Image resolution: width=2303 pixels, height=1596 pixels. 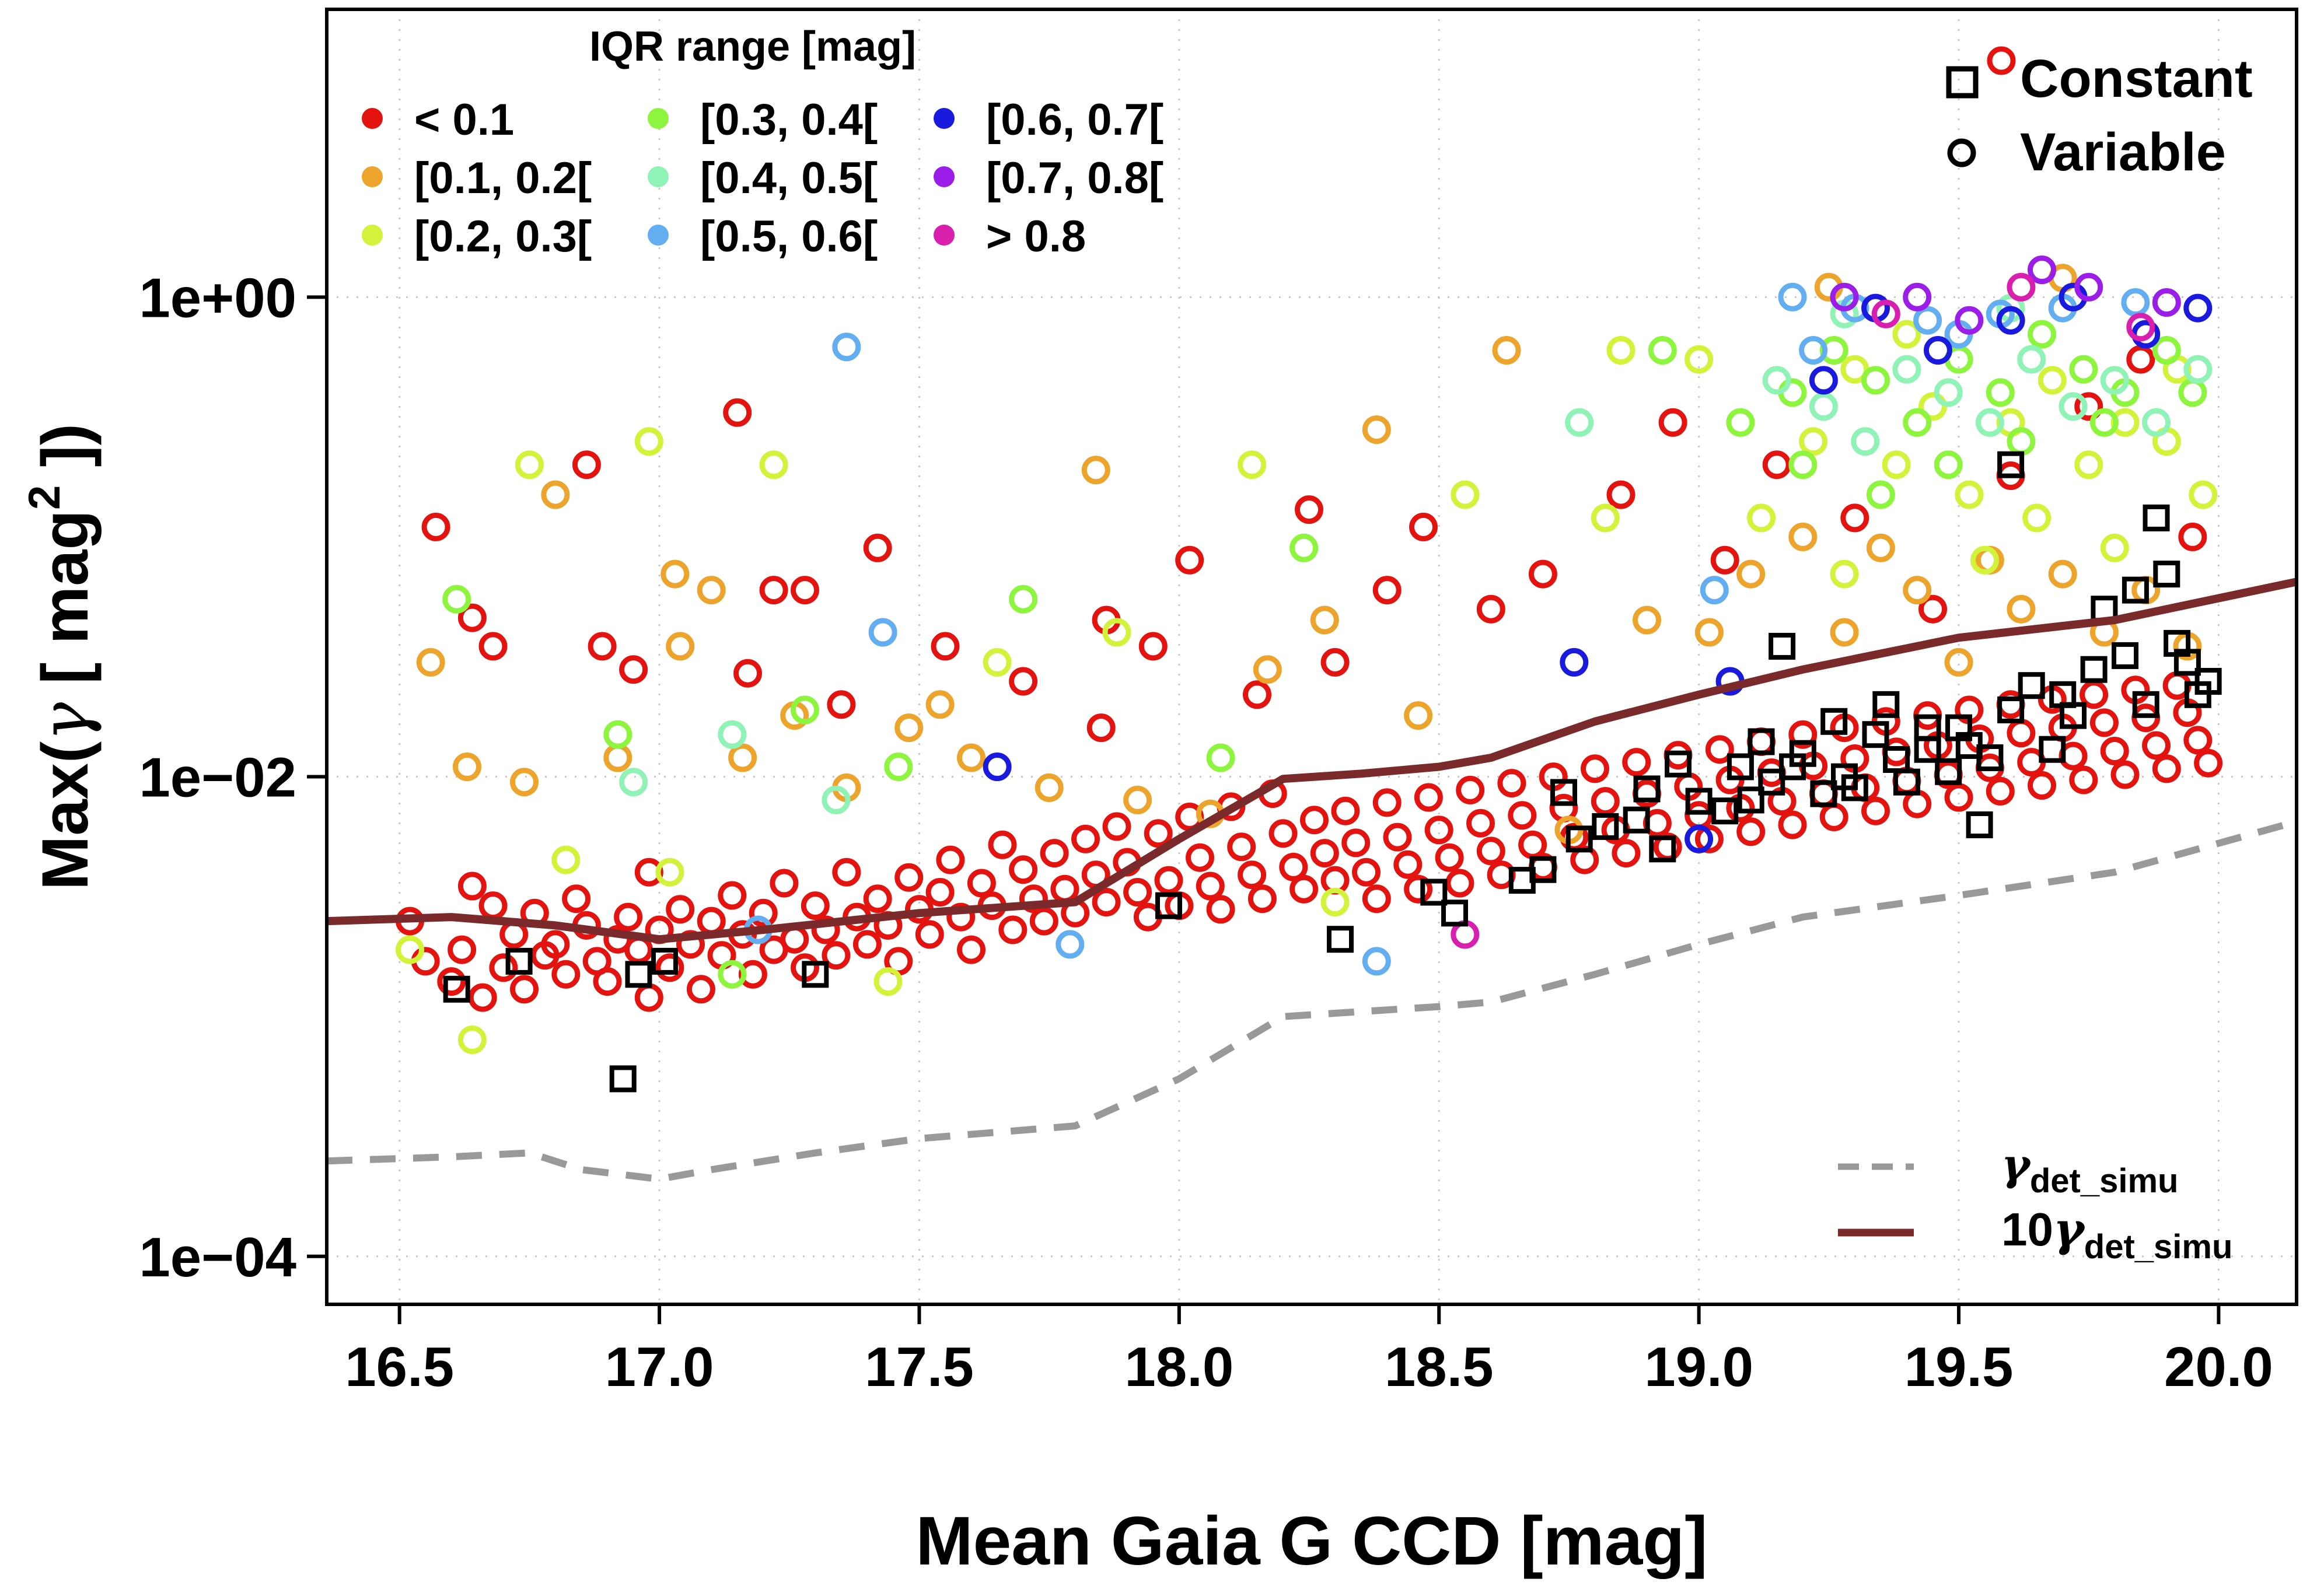 I want to click on iqr-legend-label: < 0.1, so click(x=464, y=120).